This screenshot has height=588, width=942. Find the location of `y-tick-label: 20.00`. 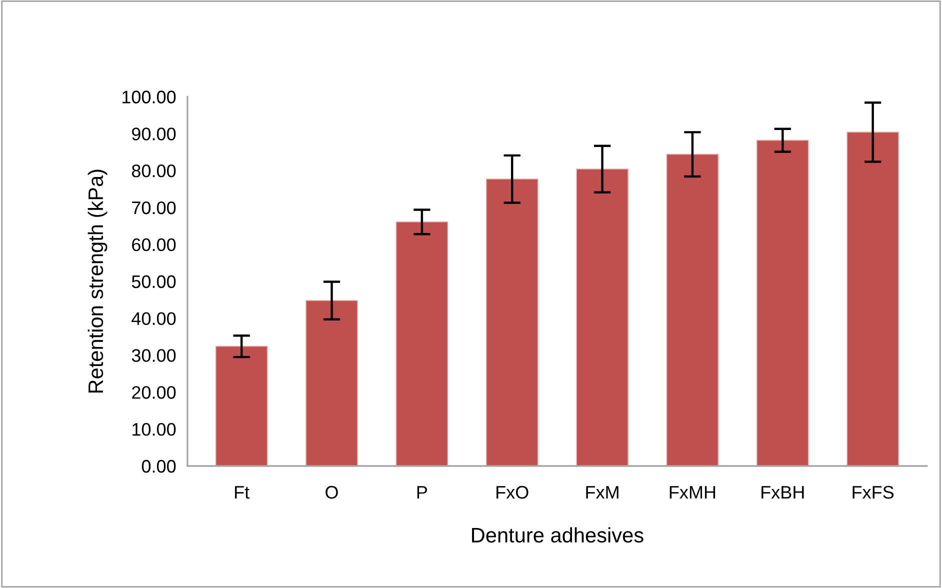

y-tick-label: 20.00 is located at coordinates (154, 392).